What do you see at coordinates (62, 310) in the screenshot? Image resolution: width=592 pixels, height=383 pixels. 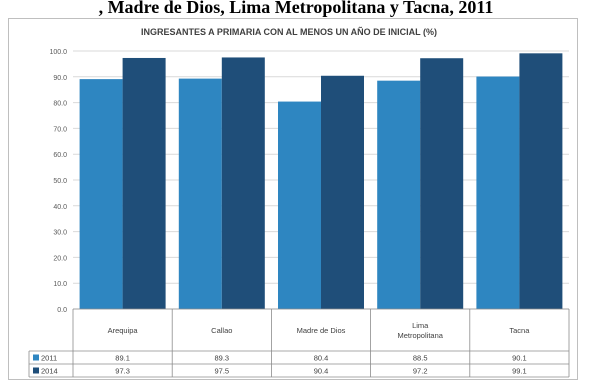 I see `y-tick-label: 0.0` at bounding box center [62, 310].